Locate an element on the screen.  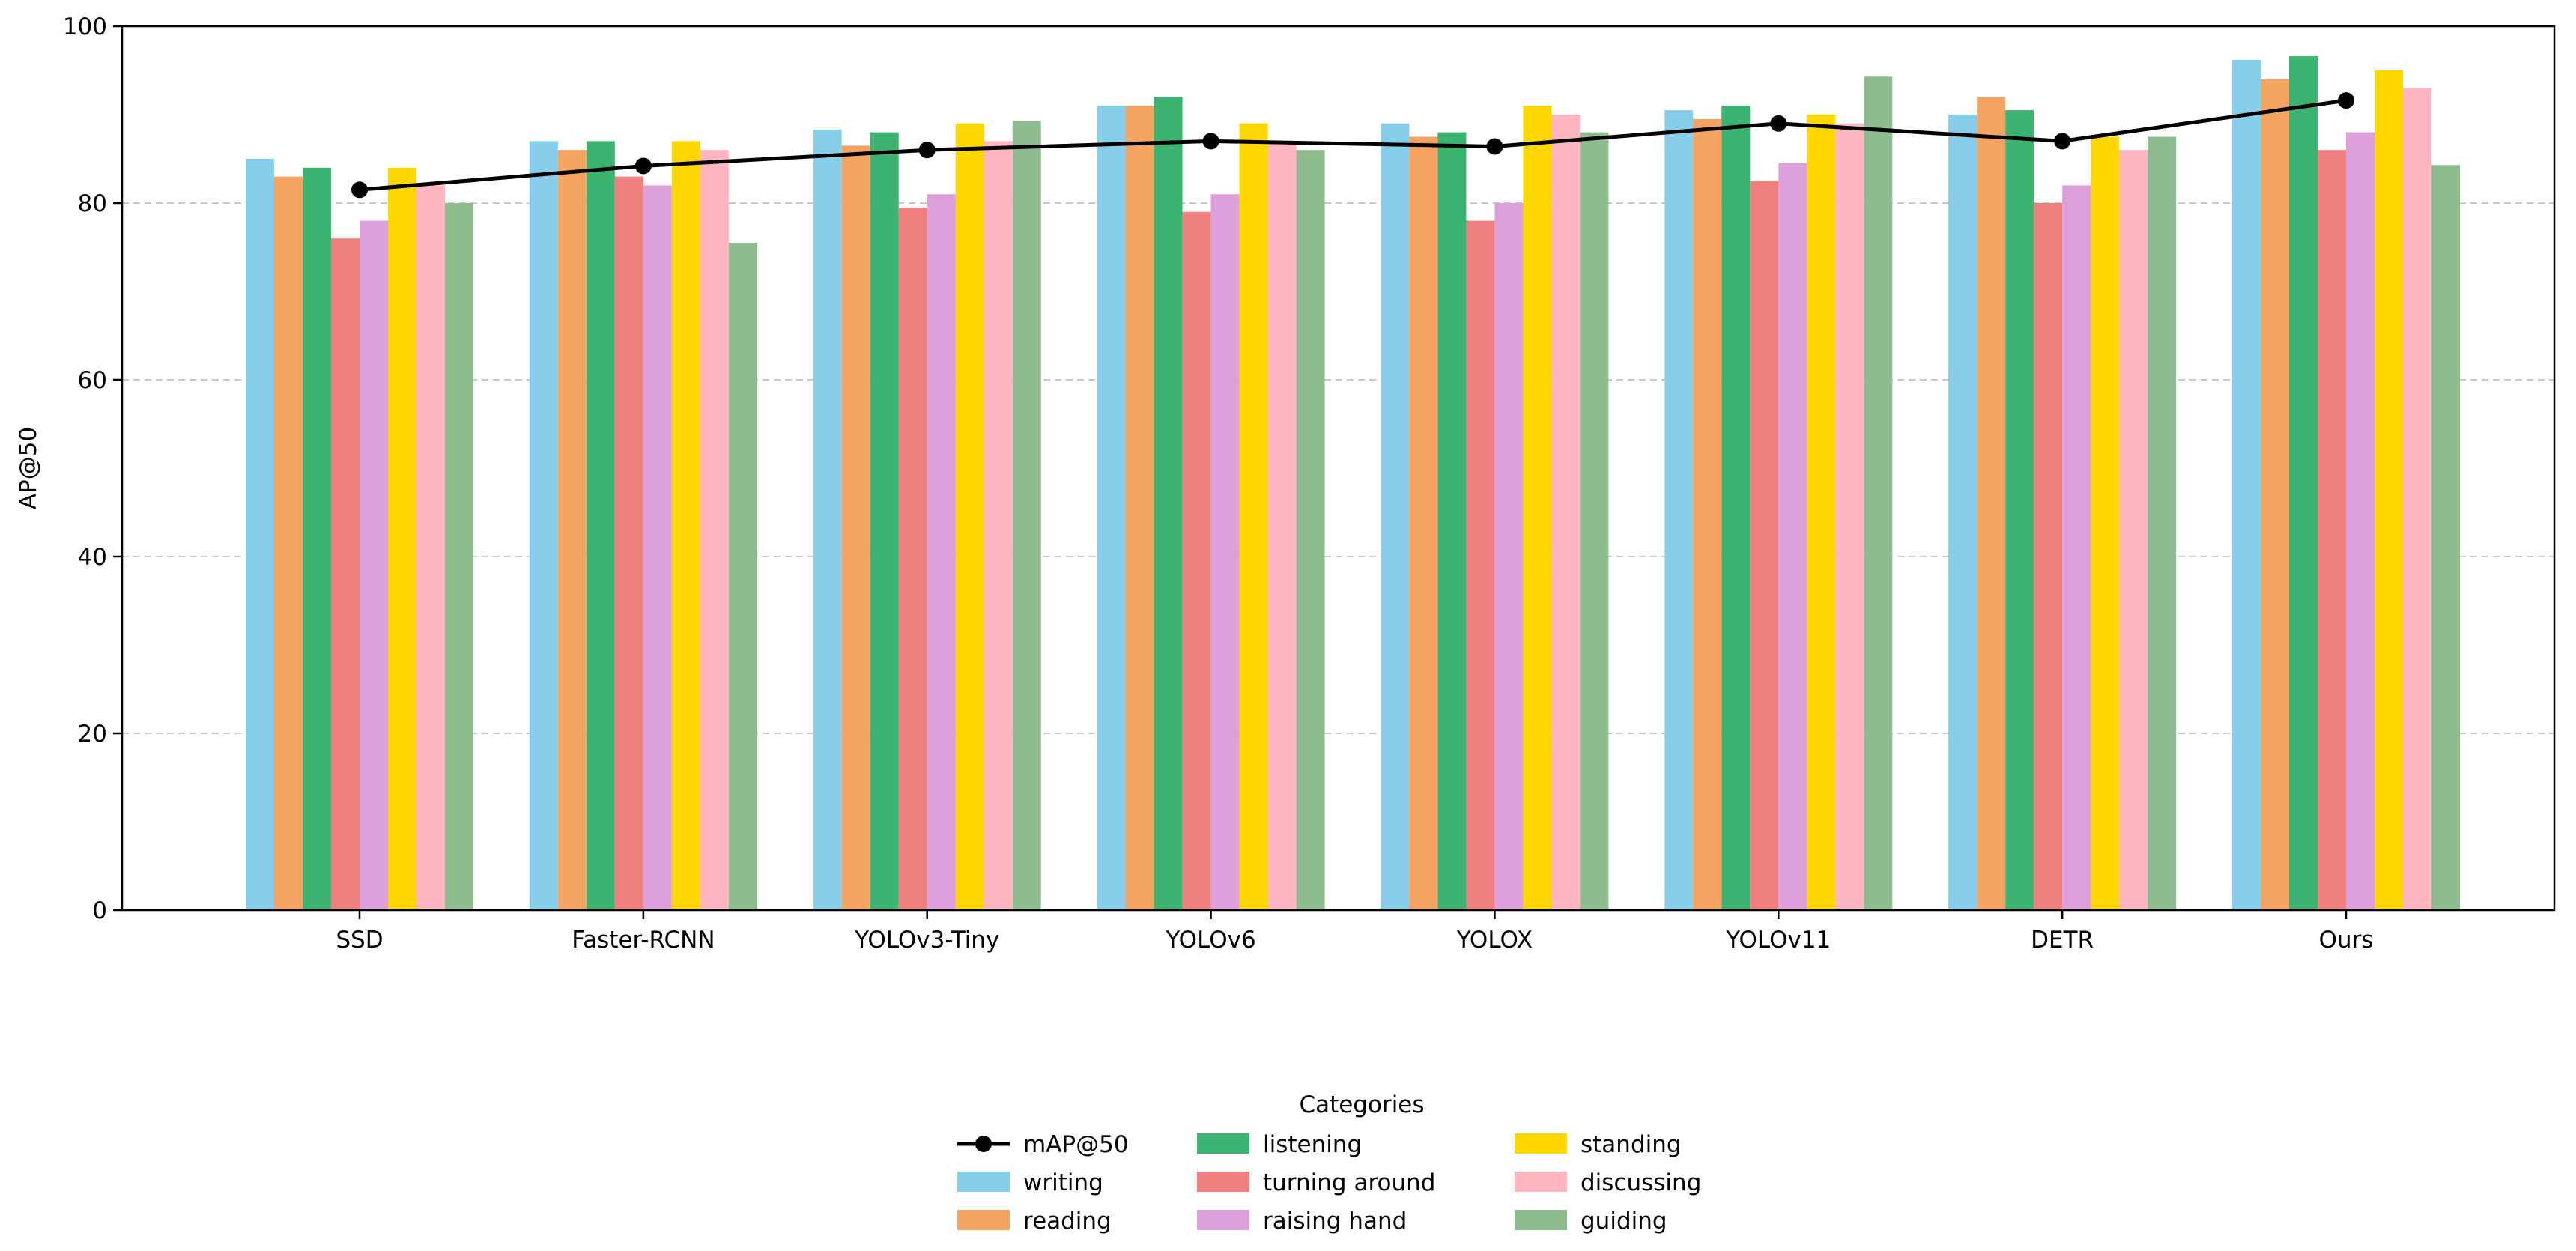
bar-writing-YOLOv6 is located at coordinates (1111, 509).